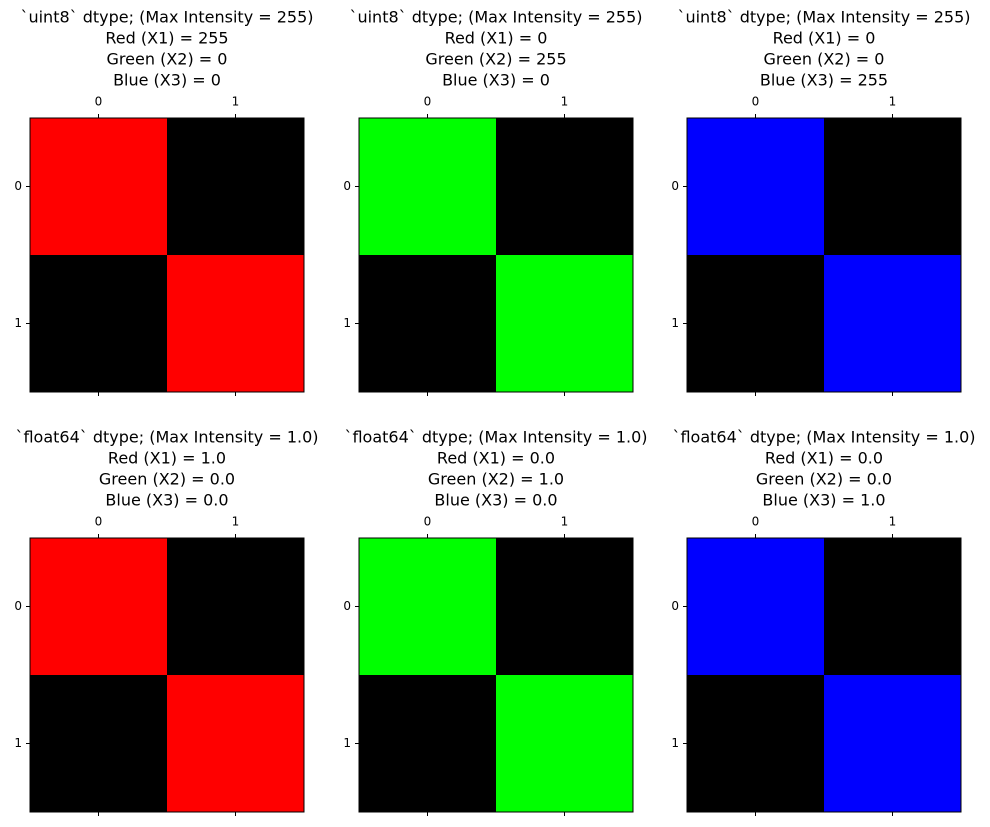  What do you see at coordinates (495, 59) in the screenshot?
I see `panel-title: Green (X2) = 255` at bounding box center [495, 59].